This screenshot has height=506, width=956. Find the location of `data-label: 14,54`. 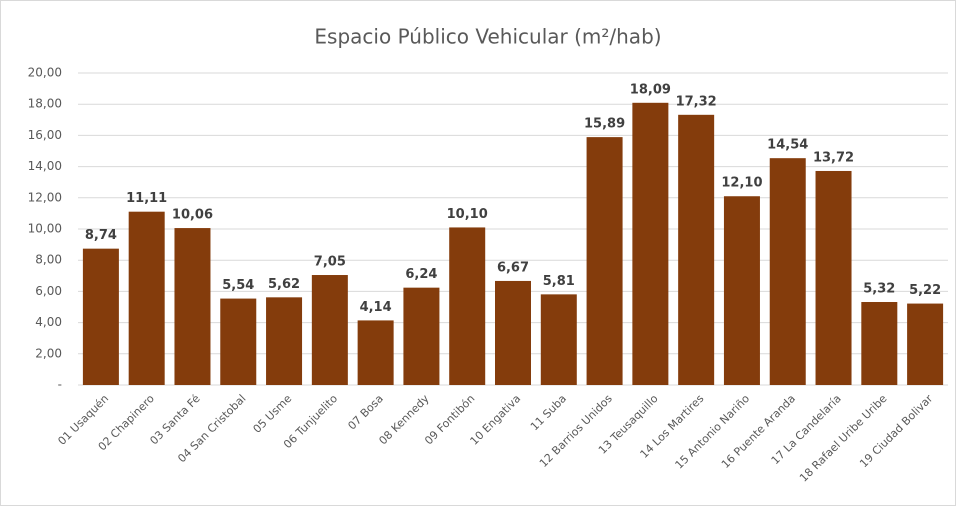

data-label: 14,54 is located at coordinates (787, 145).